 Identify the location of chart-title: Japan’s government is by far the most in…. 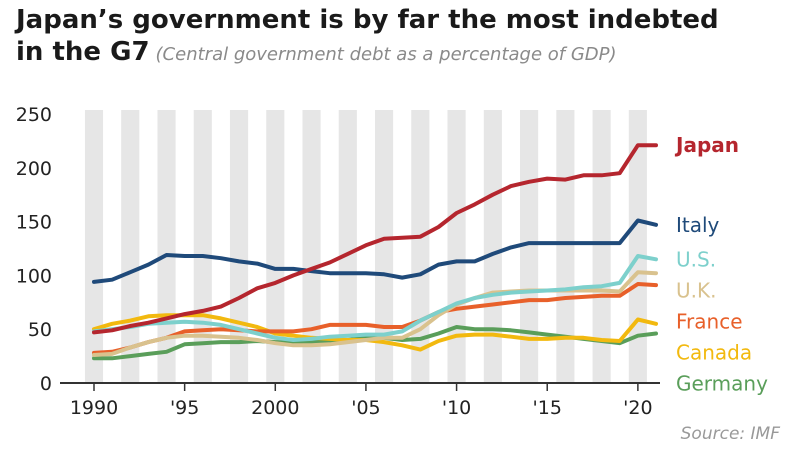
(401, 37).